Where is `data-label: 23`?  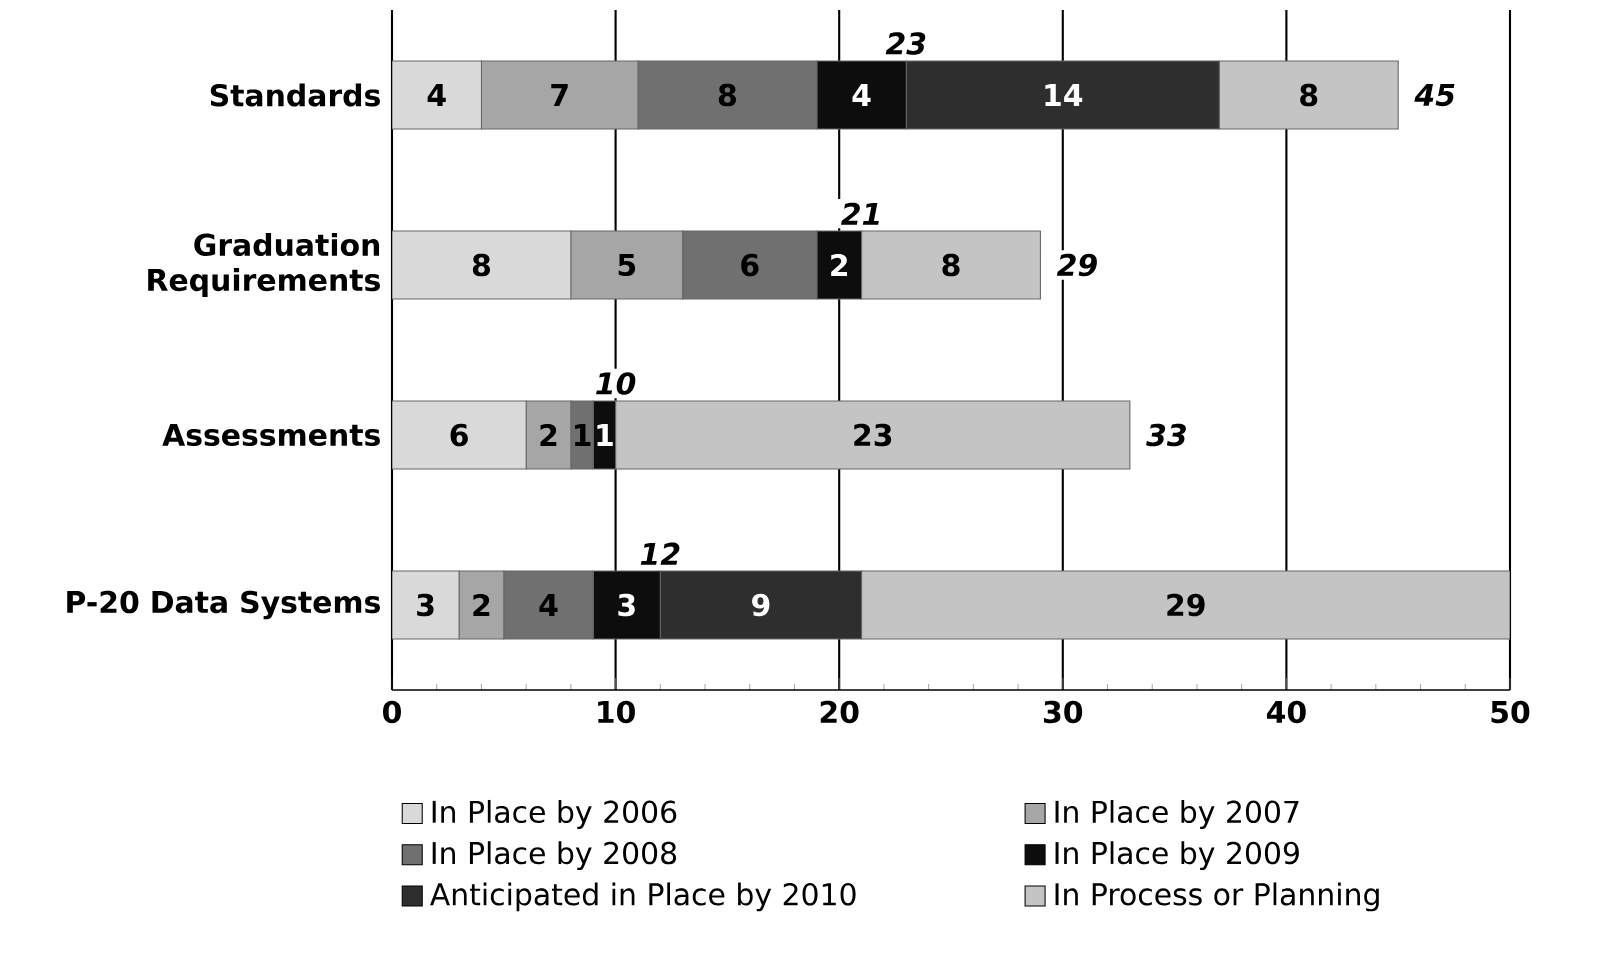 data-label: 23 is located at coordinates (873, 435).